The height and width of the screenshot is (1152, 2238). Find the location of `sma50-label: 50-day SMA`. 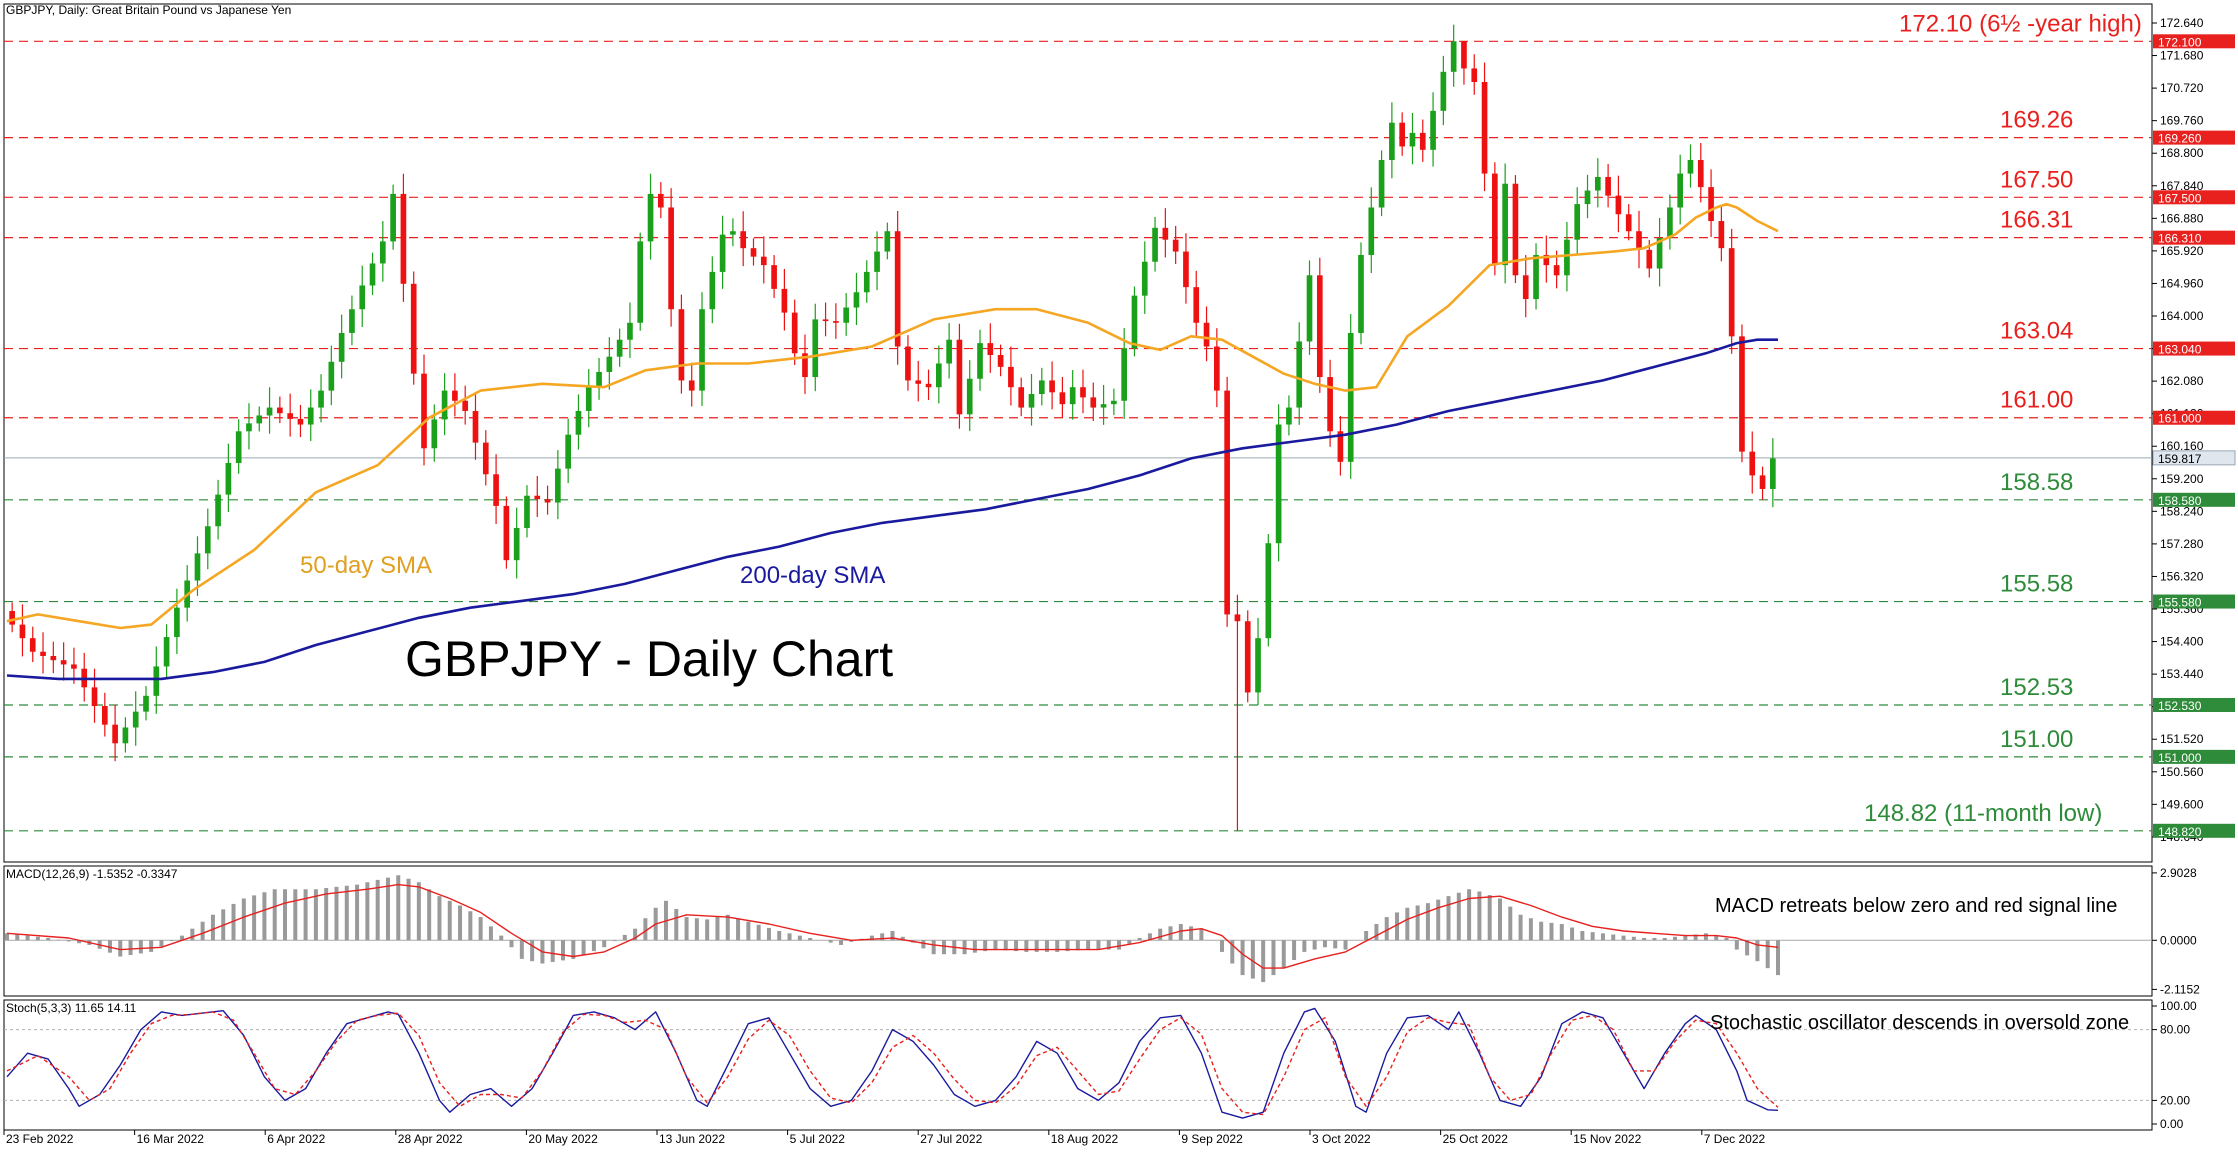

sma50-label: 50-day SMA is located at coordinates (366, 565).